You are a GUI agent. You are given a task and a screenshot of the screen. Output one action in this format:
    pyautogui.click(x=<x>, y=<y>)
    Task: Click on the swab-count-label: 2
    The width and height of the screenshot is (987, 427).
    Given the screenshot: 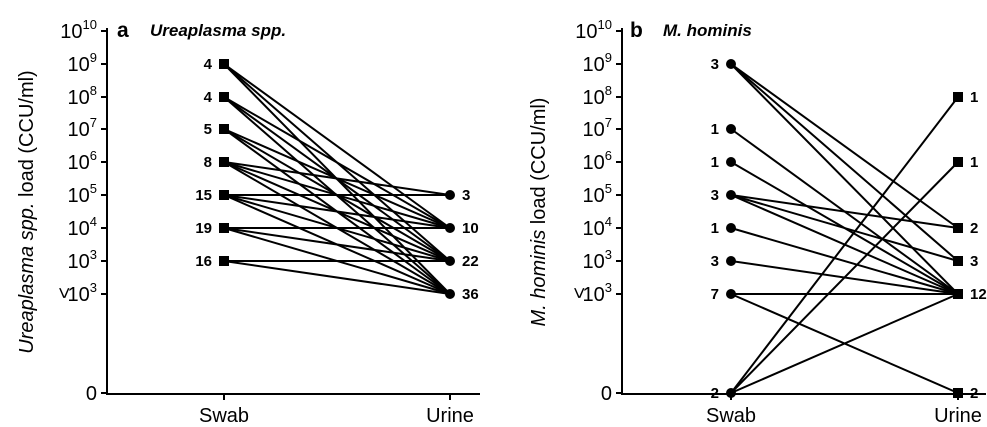 What is the action you would take?
    pyautogui.click(x=715, y=393)
    